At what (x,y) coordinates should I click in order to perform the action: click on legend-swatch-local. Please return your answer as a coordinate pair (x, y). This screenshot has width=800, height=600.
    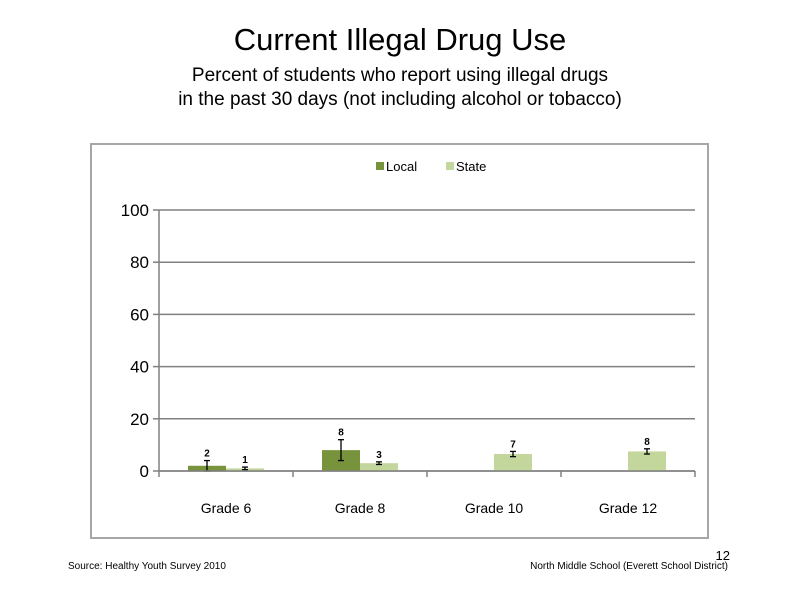
    Looking at the image, I should click on (380, 166).